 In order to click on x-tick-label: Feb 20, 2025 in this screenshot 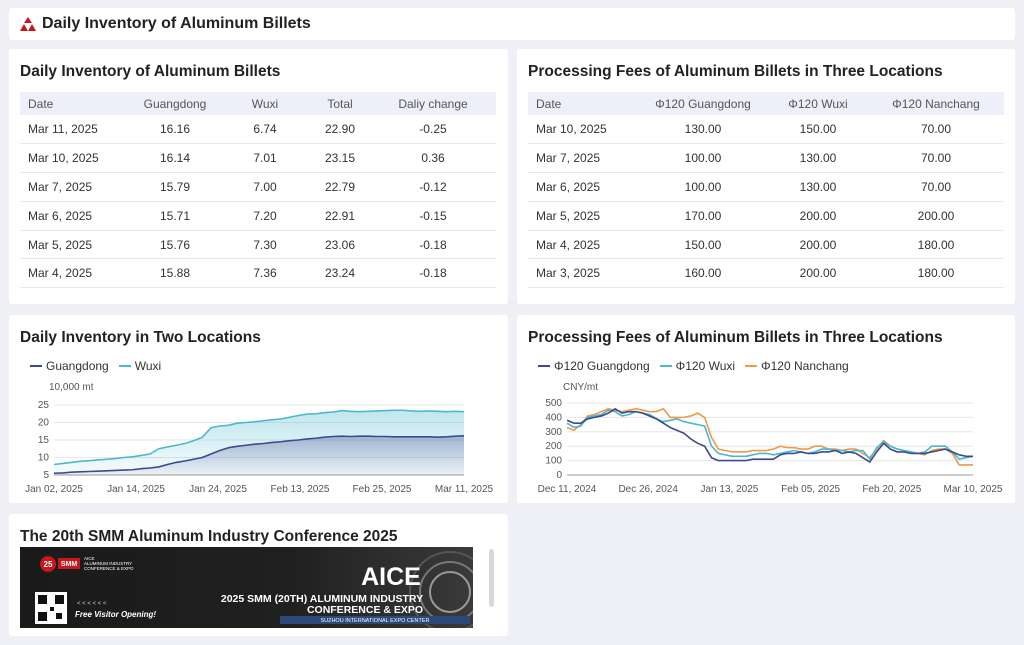, I will do `click(891, 489)`.